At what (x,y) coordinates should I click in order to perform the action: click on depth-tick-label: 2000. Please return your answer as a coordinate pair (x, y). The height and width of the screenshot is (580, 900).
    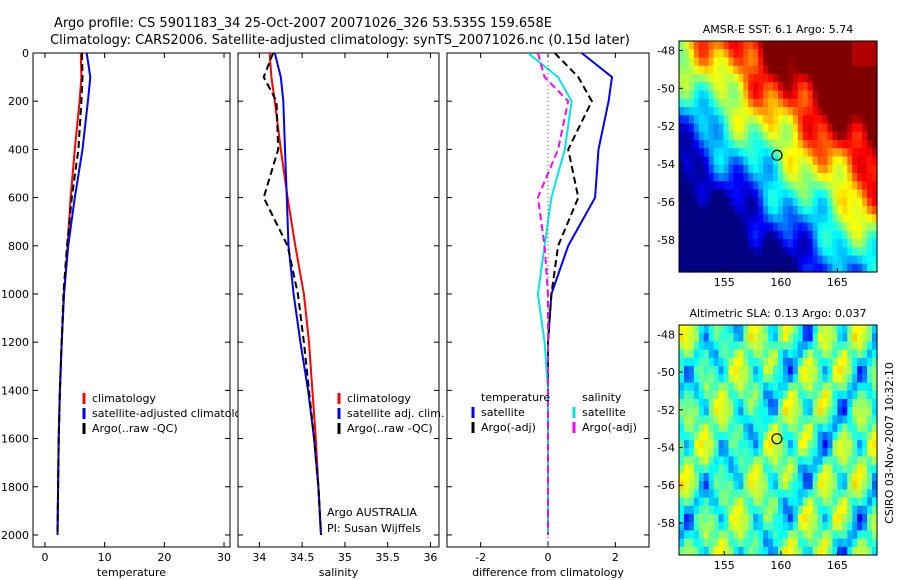
    Looking at the image, I should click on (15, 535).